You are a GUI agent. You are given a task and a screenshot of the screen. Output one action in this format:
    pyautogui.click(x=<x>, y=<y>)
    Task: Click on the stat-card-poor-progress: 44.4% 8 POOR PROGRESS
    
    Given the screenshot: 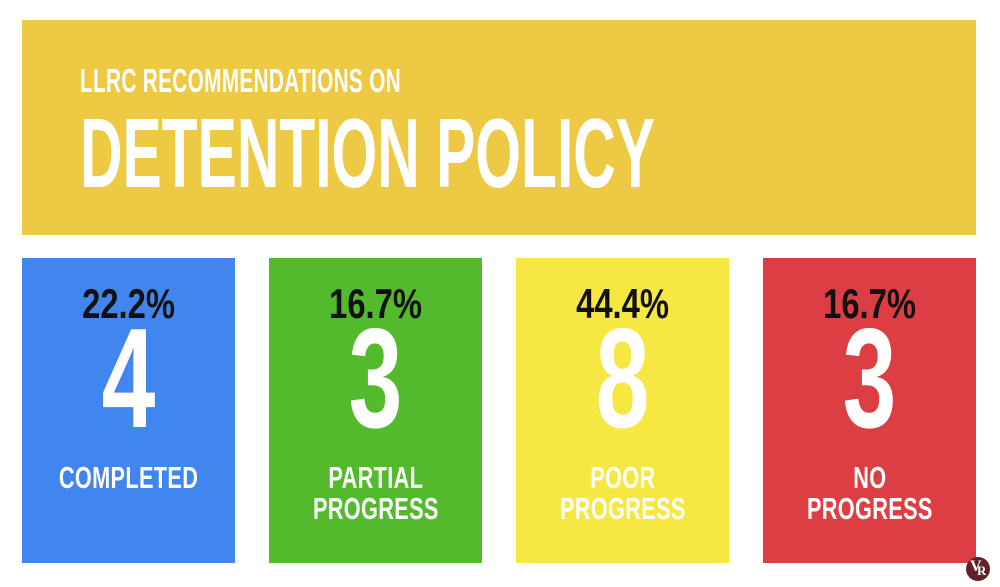 What is the action you would take?
    pyautogui.click(x=622, y=410)
    